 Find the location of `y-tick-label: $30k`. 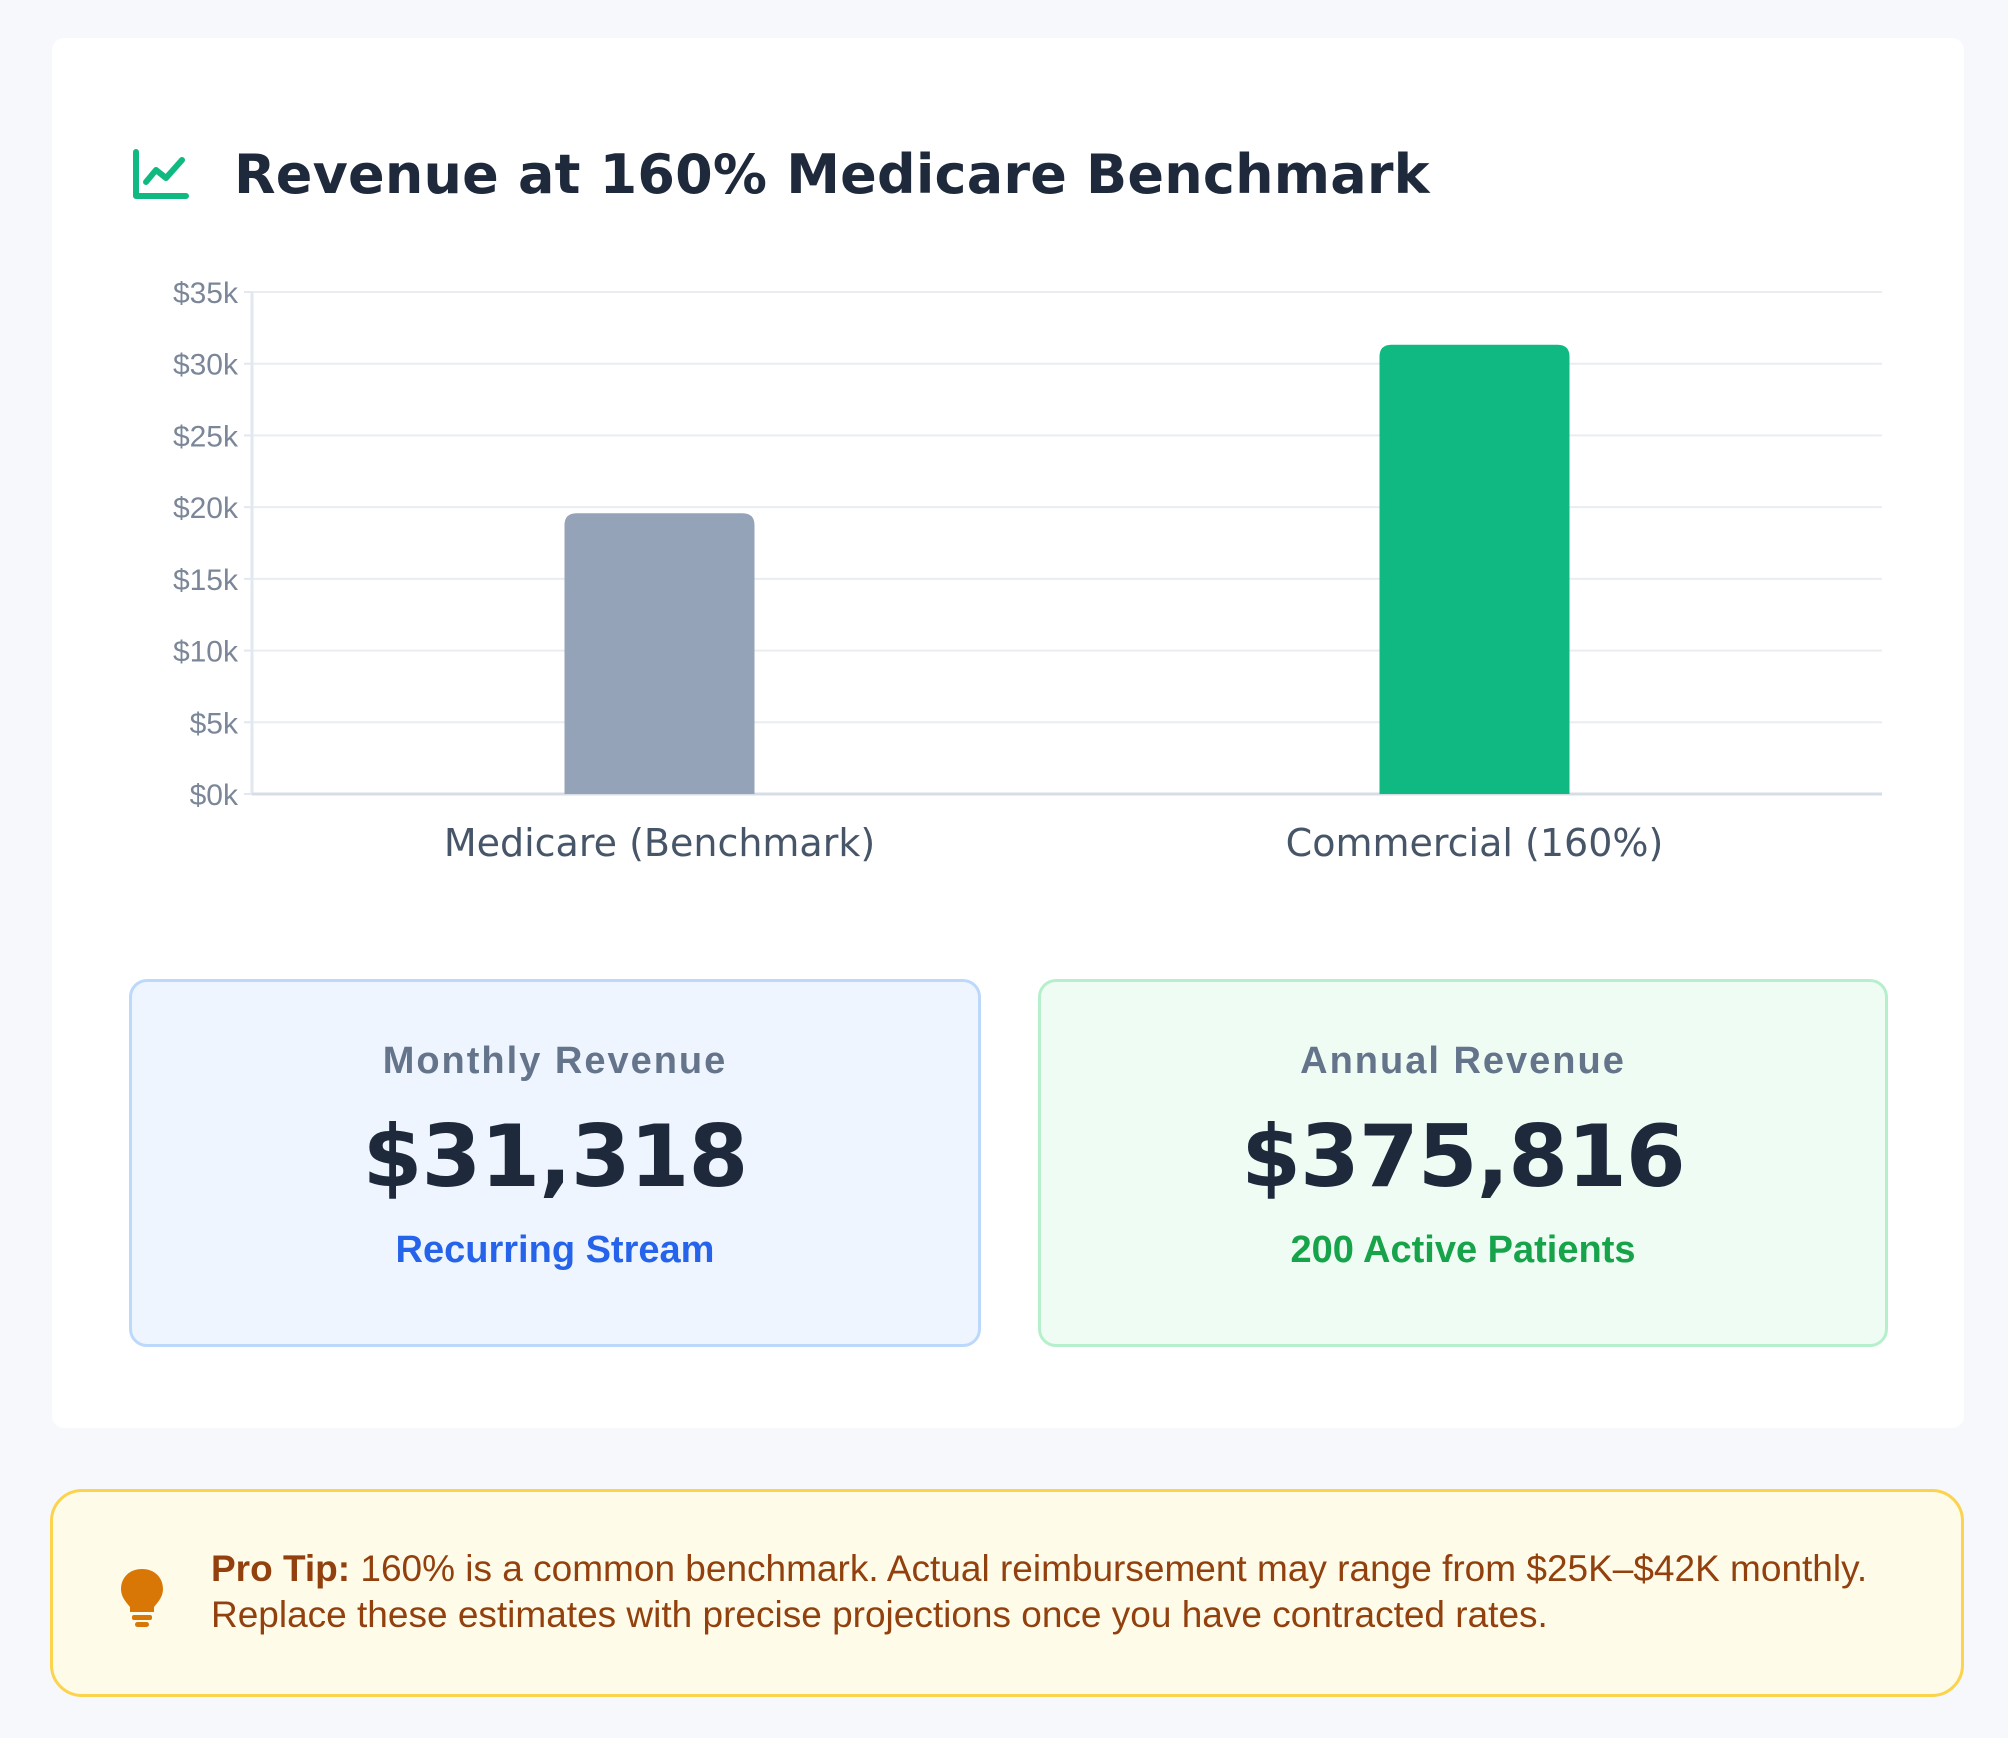

y-tick-label: $30k is located at coordinates (206, 365).